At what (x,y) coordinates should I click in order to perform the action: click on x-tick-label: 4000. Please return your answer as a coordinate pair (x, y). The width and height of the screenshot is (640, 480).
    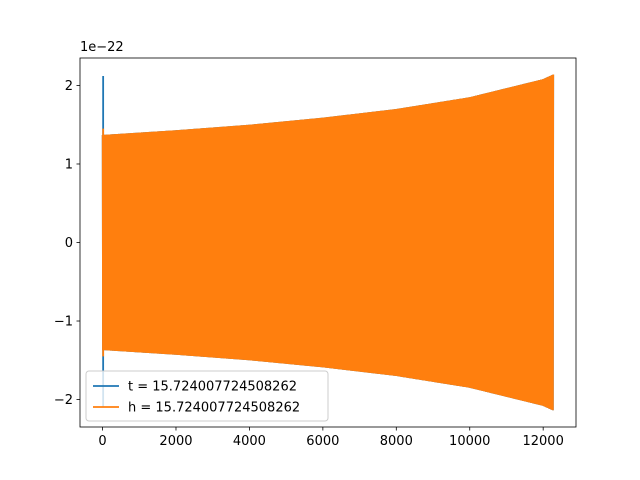
    Looking at the image, I should click on (249, 441).